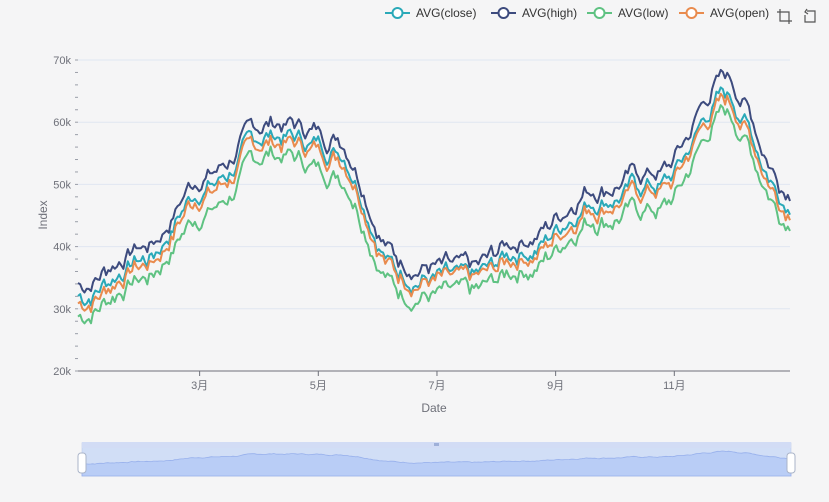 This screenshot has height=502, width=829. What do you see at coordinates (446, 13) in the screenshot?
I see `legend-label: AVG(close)` at bounding box center [446, 13].